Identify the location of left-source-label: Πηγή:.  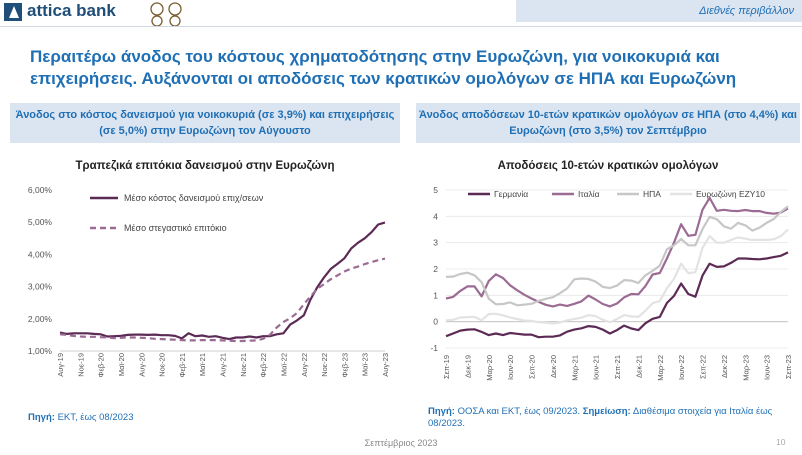
(41, 417).